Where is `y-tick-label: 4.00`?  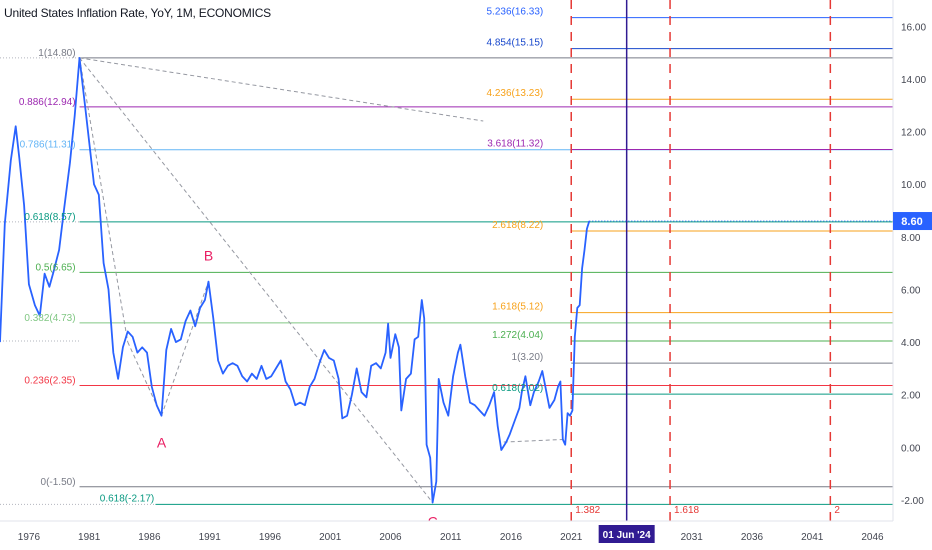 y-tick-label: 4.00 is located at coordinates (911, 343).